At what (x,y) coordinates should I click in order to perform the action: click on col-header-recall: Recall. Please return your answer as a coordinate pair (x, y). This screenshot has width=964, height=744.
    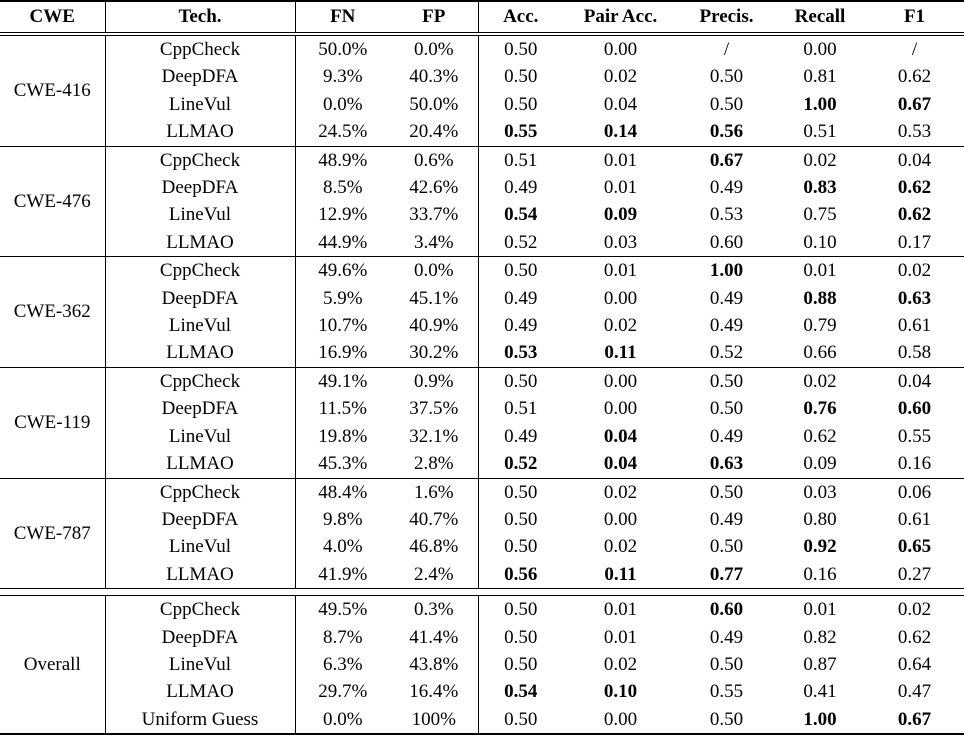
    Looking at the image, I should click on (820, 16).